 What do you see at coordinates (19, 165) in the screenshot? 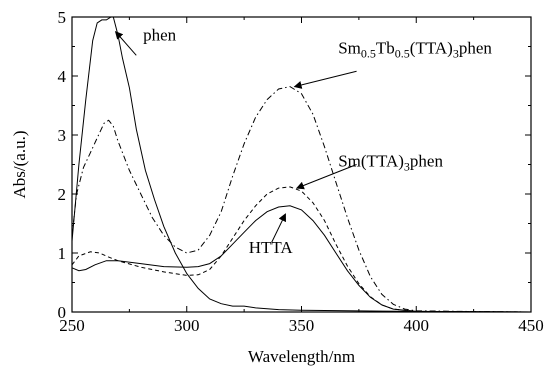
I see `y-axis-label: Abs/(a.u.)` at bounding box center [19, 165].